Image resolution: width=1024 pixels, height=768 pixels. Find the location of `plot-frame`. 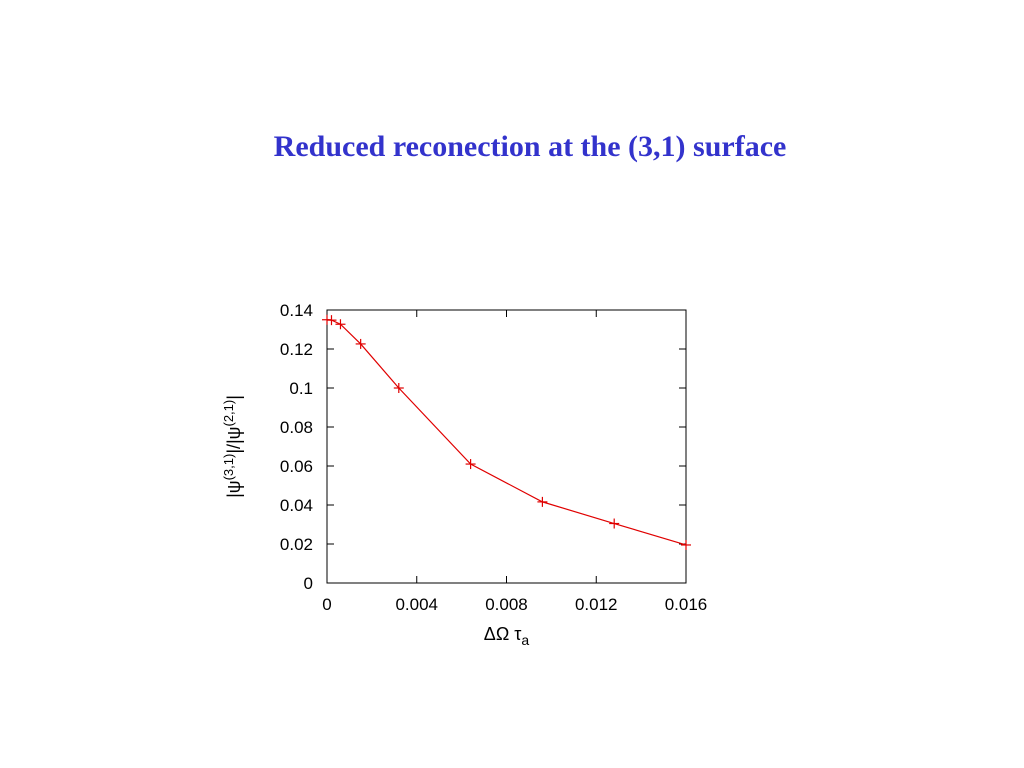

plot-frame is located at coordinates (506, 446).